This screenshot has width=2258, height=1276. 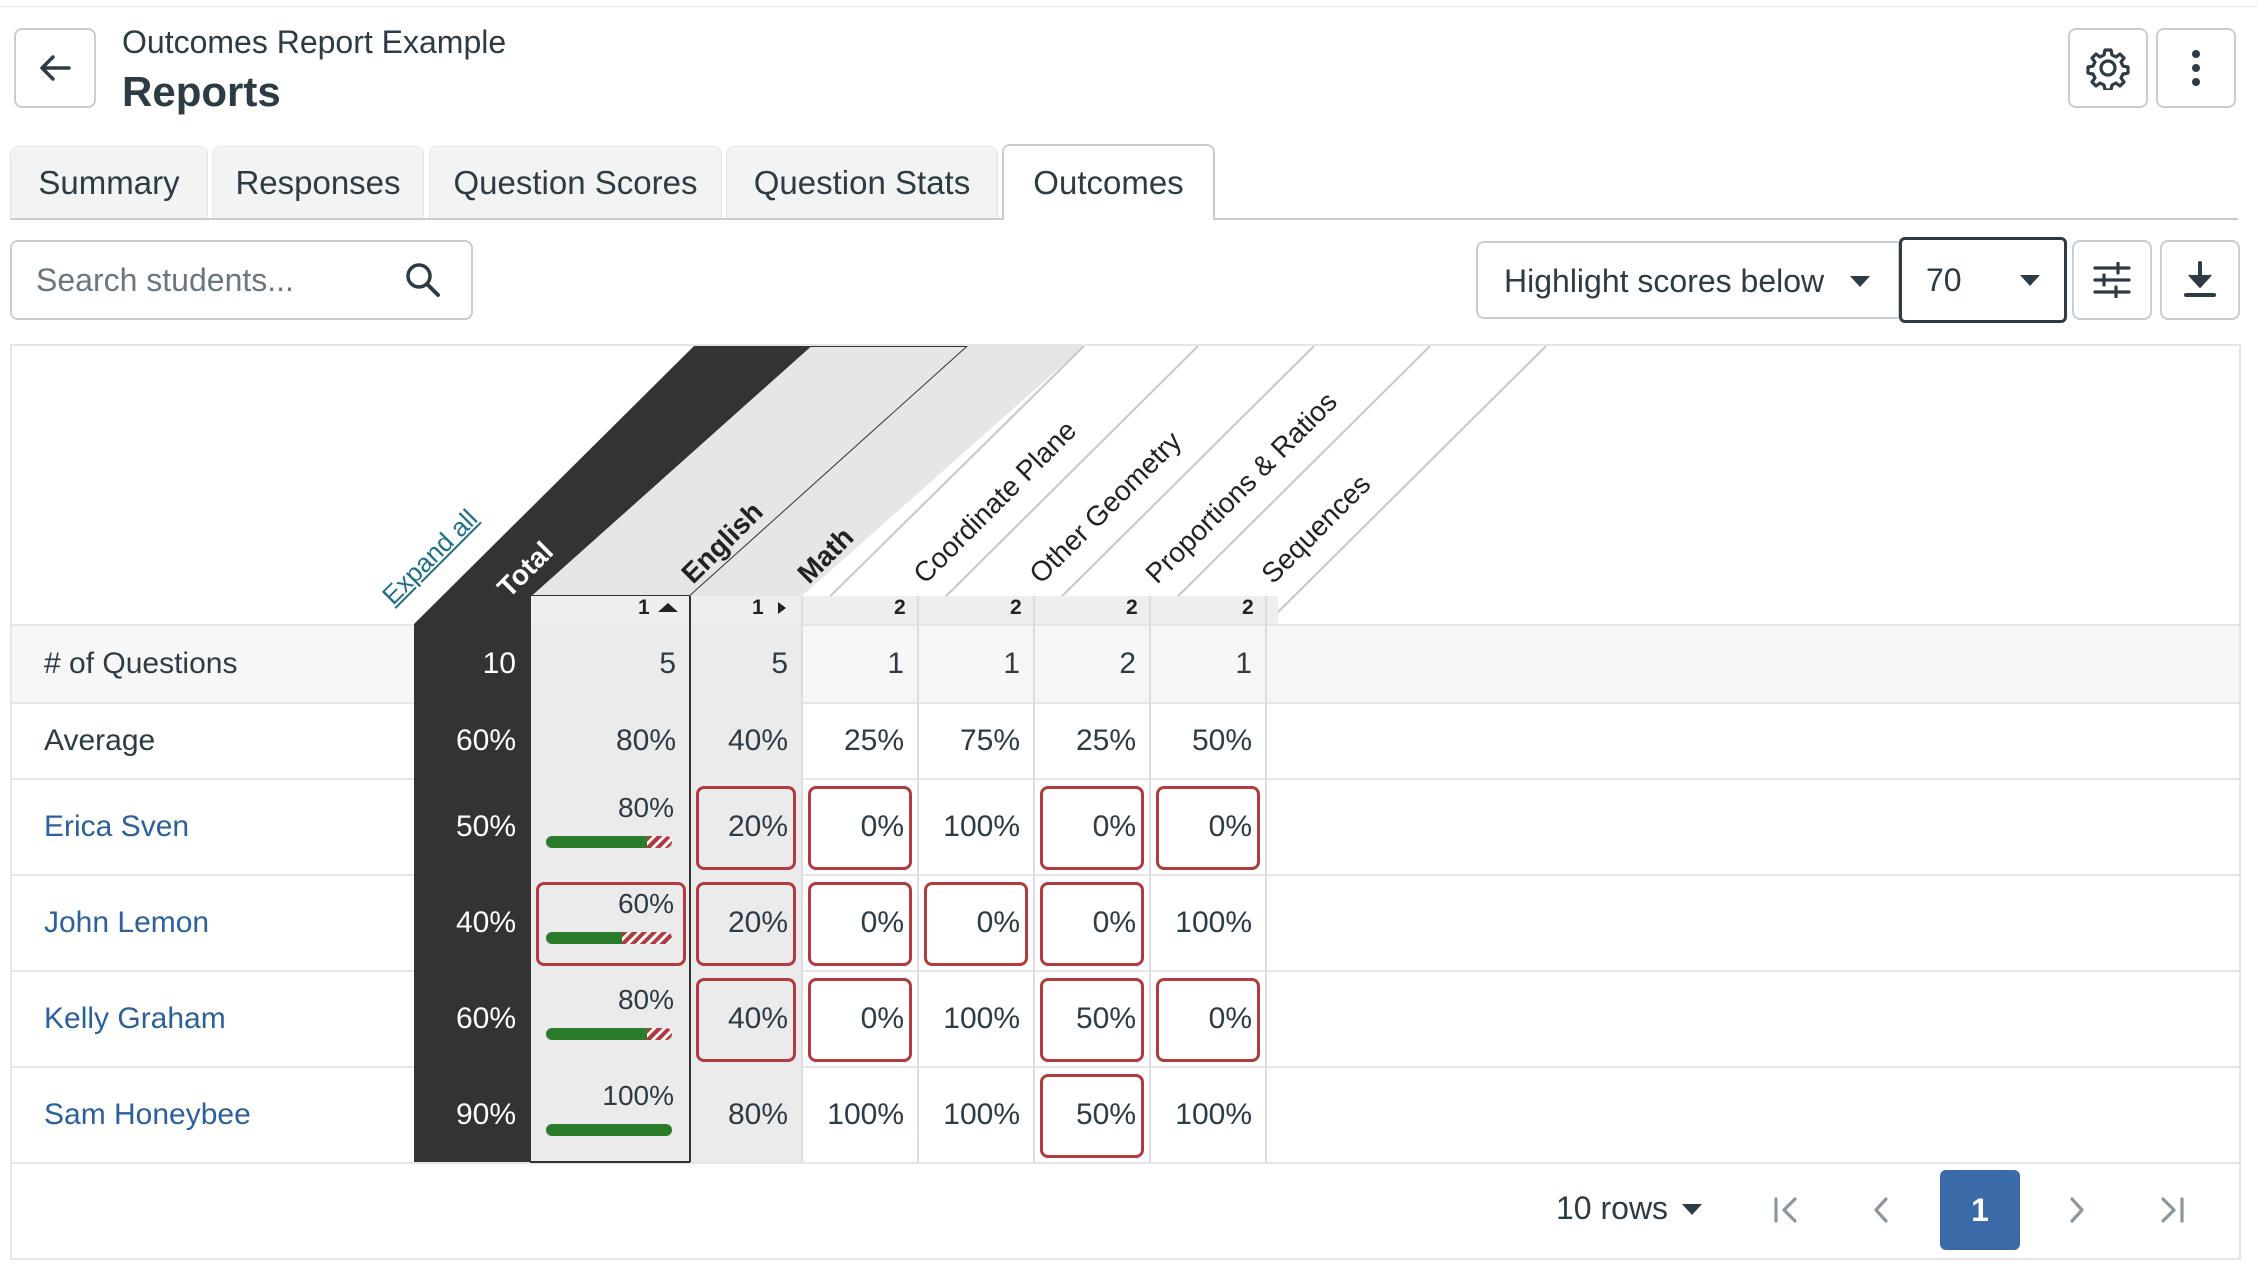 I want to click on cell-other-geometry: 75%, so click(x=989, y=740).